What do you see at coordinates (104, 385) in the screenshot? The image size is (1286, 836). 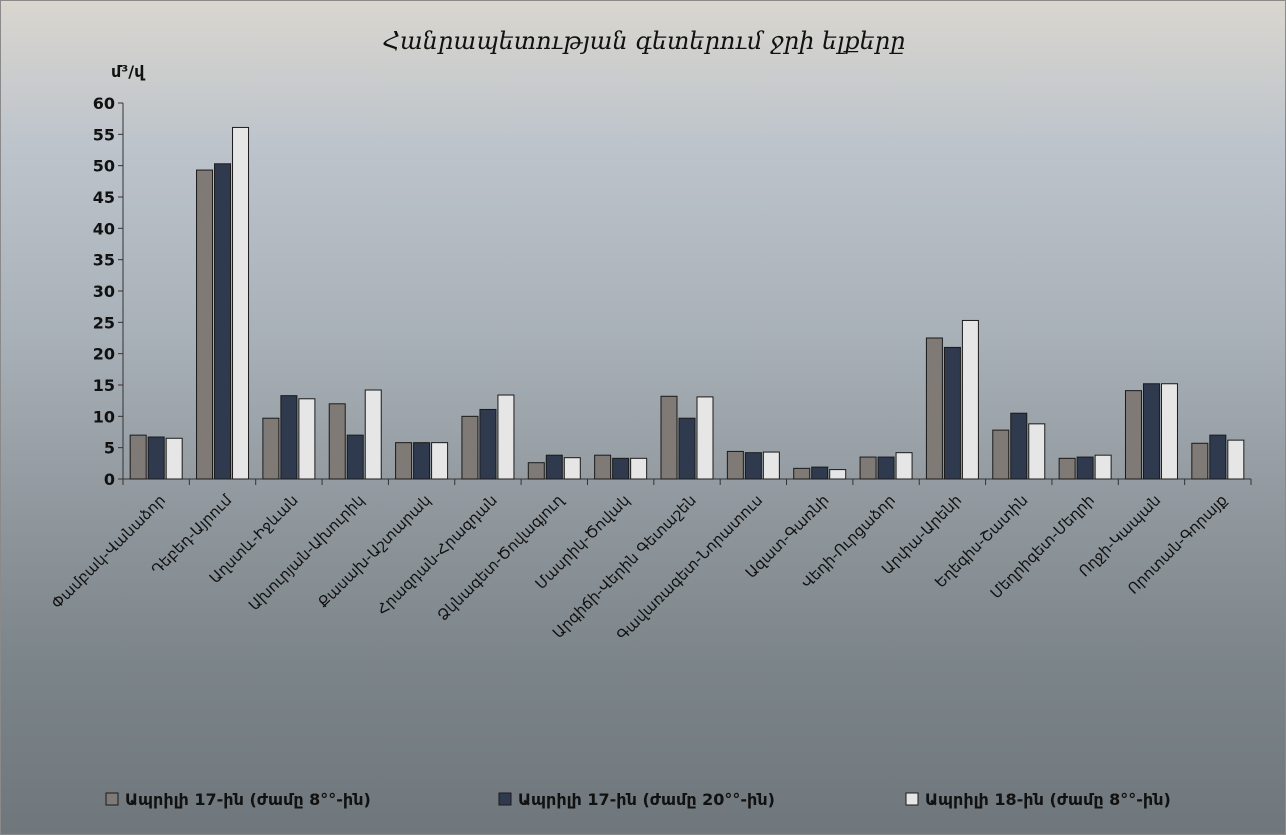 I see `y-tick-label: 15` at bounding box center [104, 385].